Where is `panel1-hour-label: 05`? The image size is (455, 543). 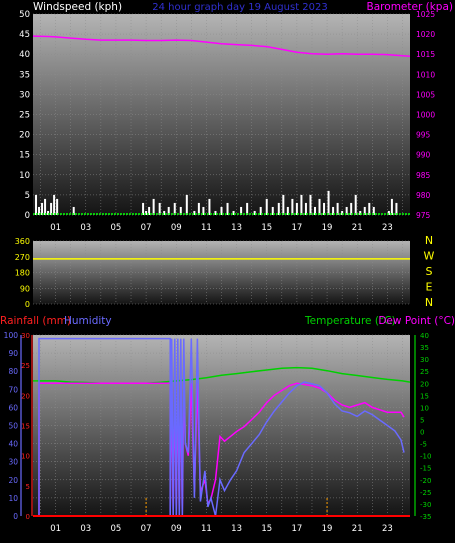 panel1-hour-label: 05 is located at coordinates (116, 228).